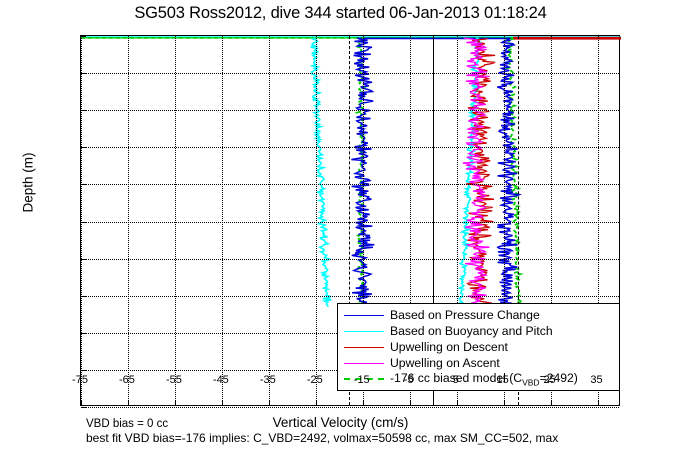 This screenshot has height=454, width=681. I want to click on x-tick-label: 35, so click(596, 380).